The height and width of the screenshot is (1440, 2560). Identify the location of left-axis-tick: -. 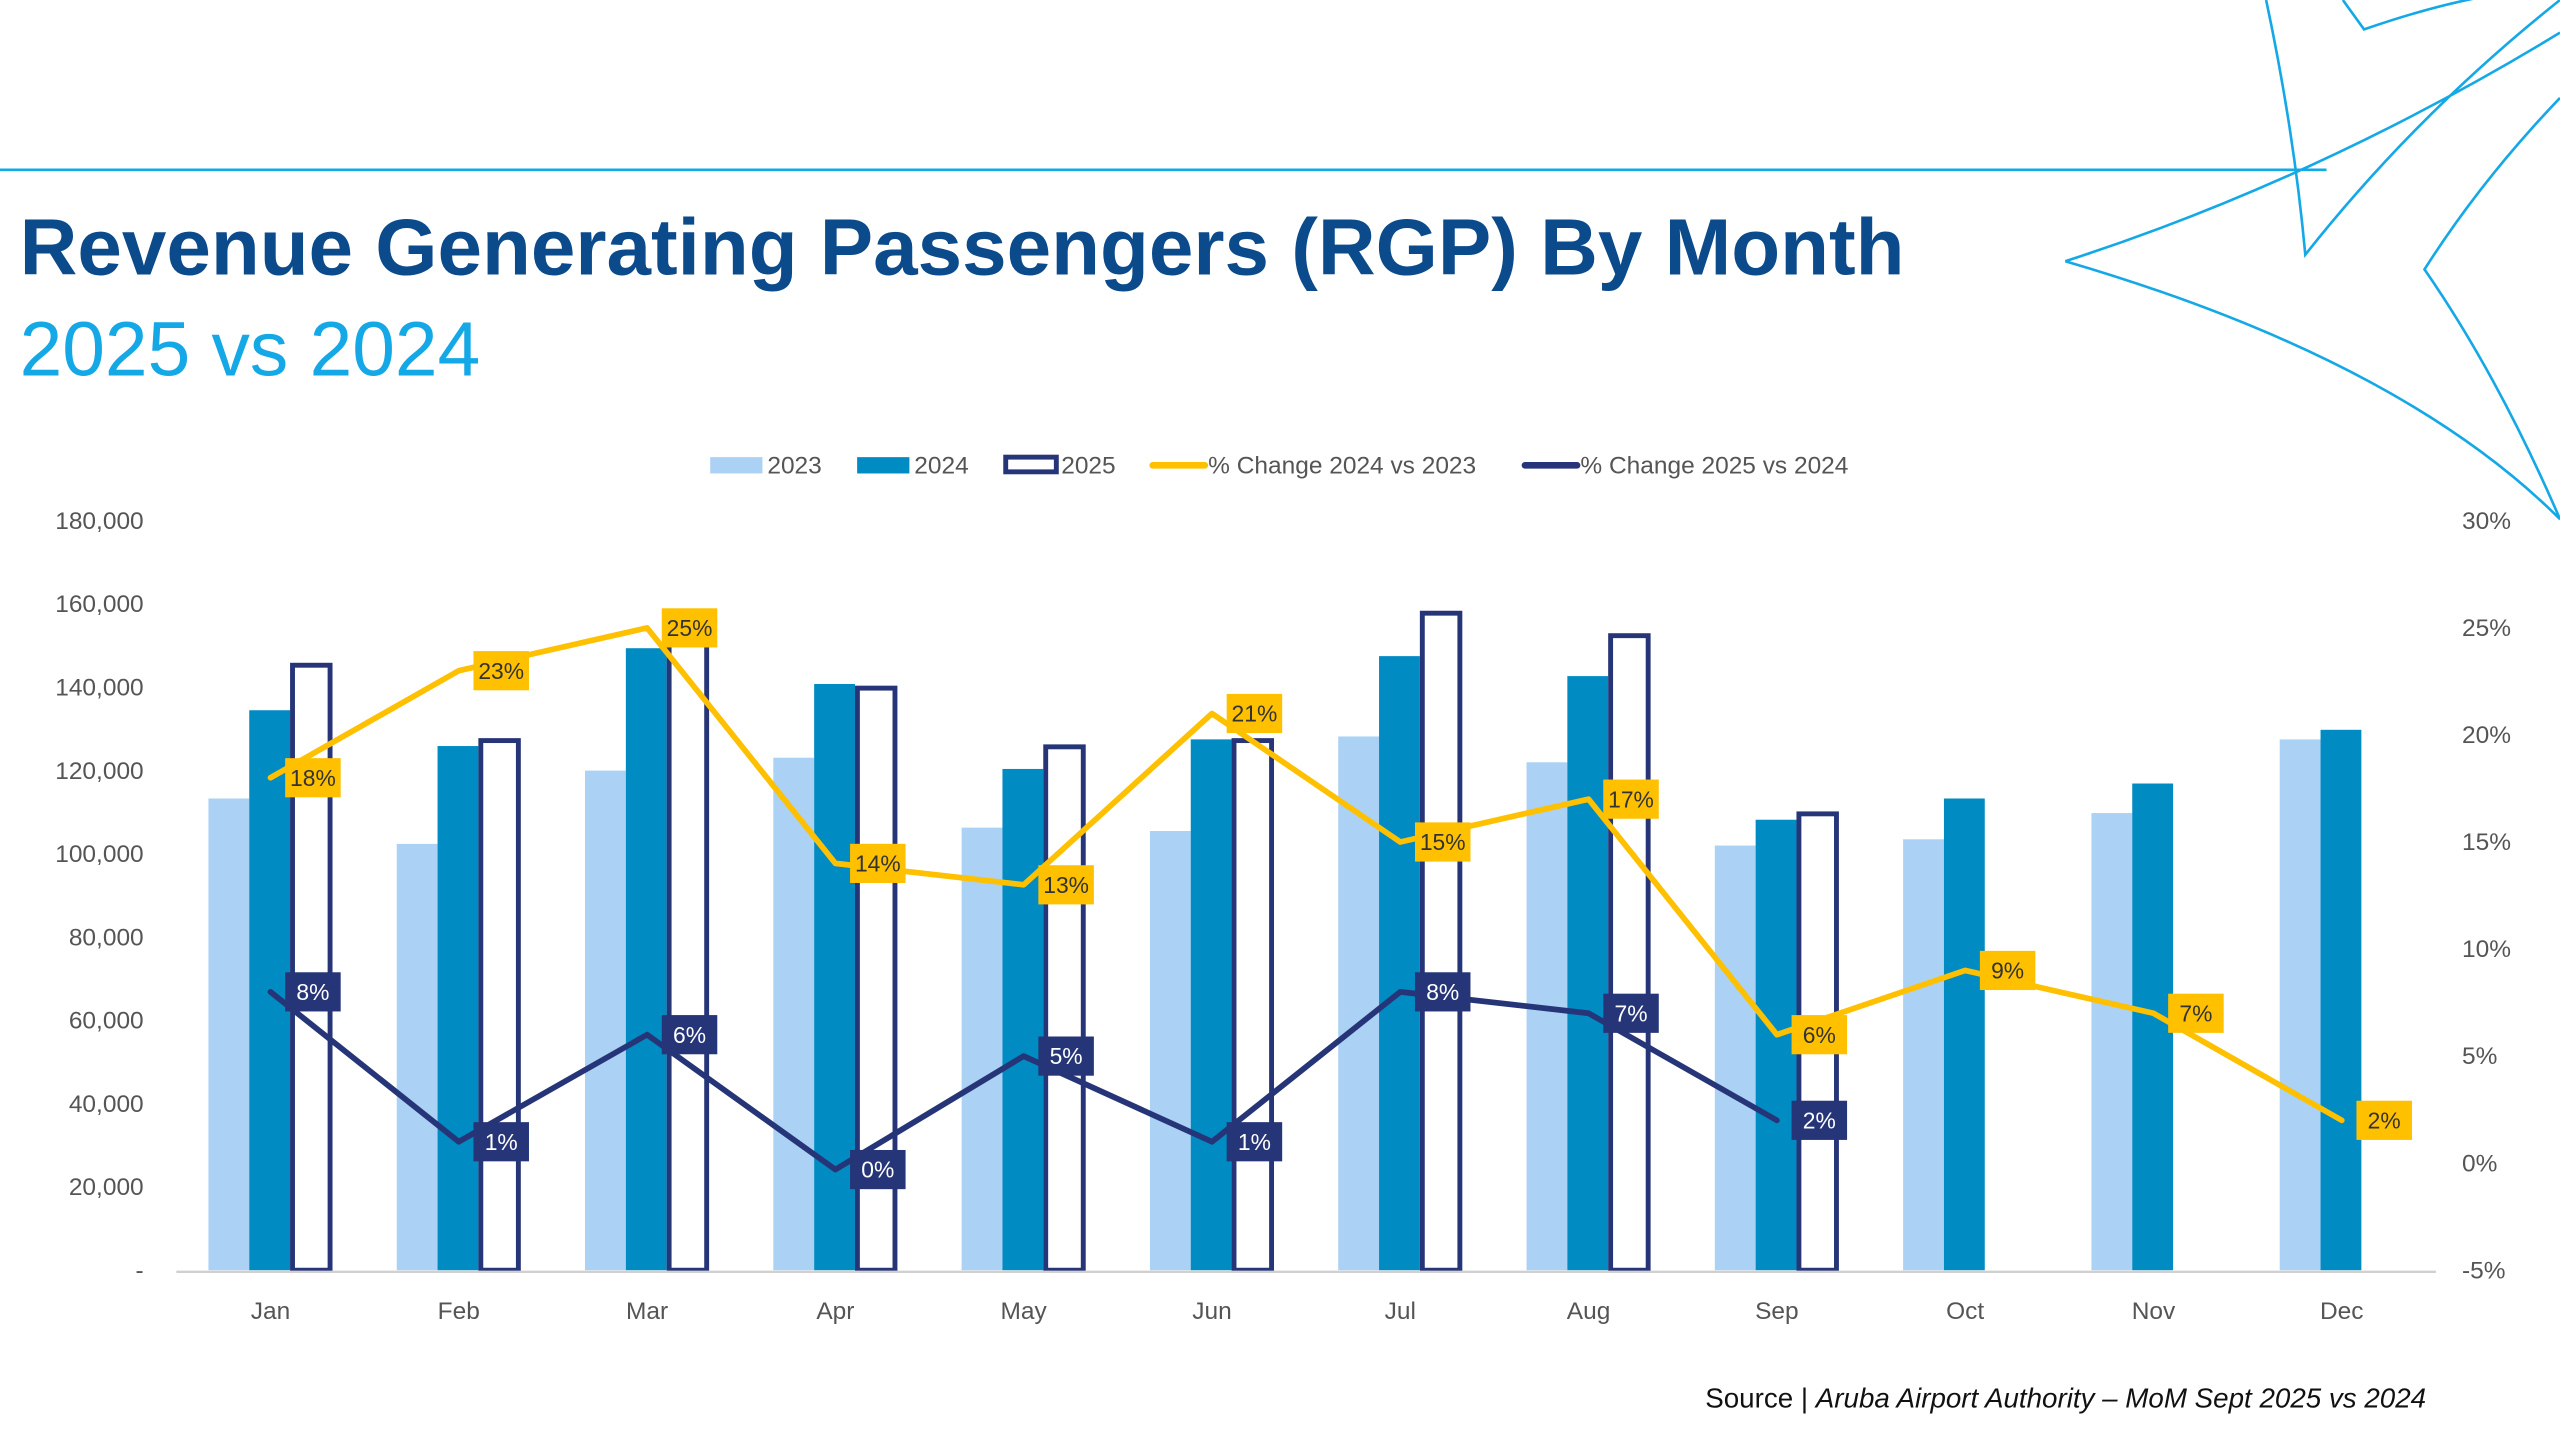
(140, 1270).